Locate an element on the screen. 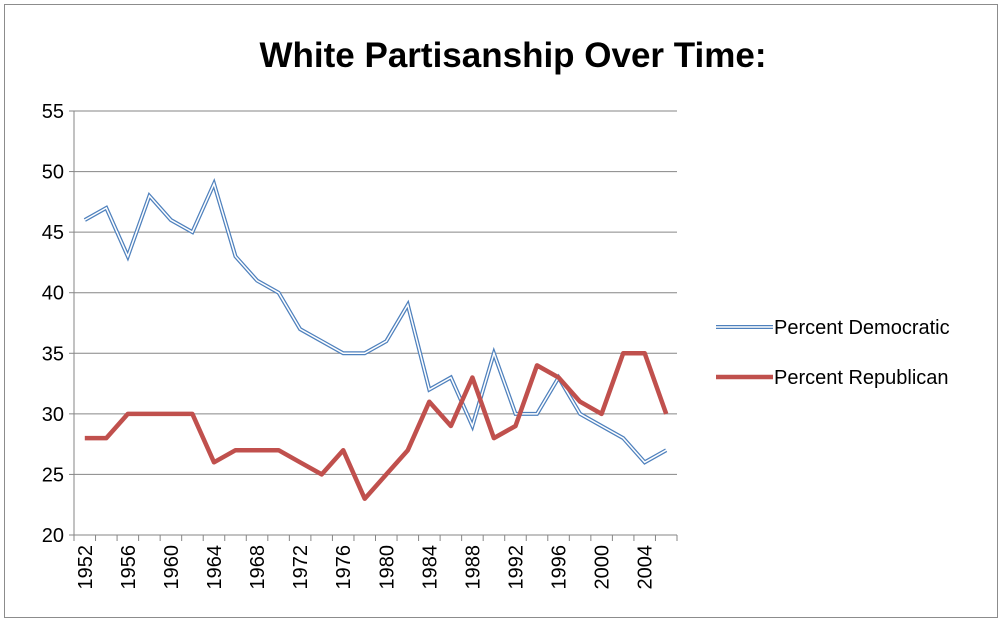 The width and height of the screenshot is (1003, 622). legend-label: Percent Republican is located at coordinates (861, 378).